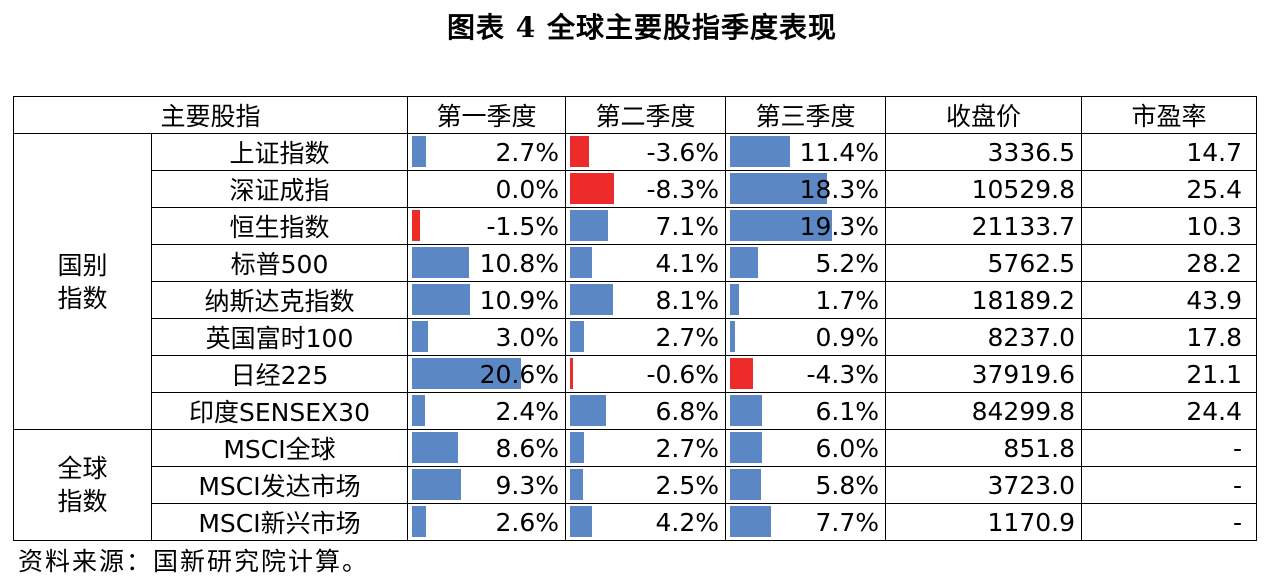 Image resolution: width=1284 pixels, height=584 pixels. I want to click on close-value: 18189.2, so click(983, 300).